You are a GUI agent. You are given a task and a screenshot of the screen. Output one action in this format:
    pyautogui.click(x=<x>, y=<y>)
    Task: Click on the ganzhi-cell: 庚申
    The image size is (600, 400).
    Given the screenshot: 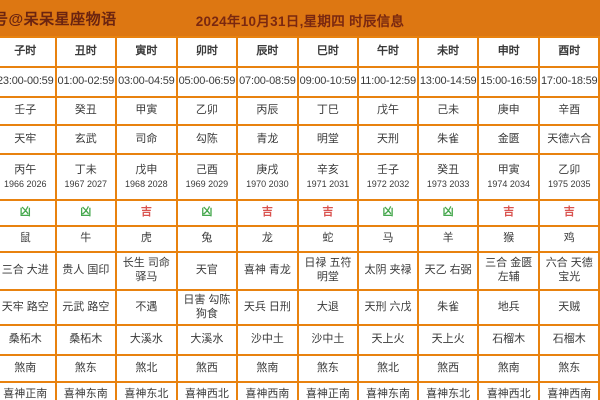 What is the action you would take?
    pyautogui.click(x=508, y=111)
    